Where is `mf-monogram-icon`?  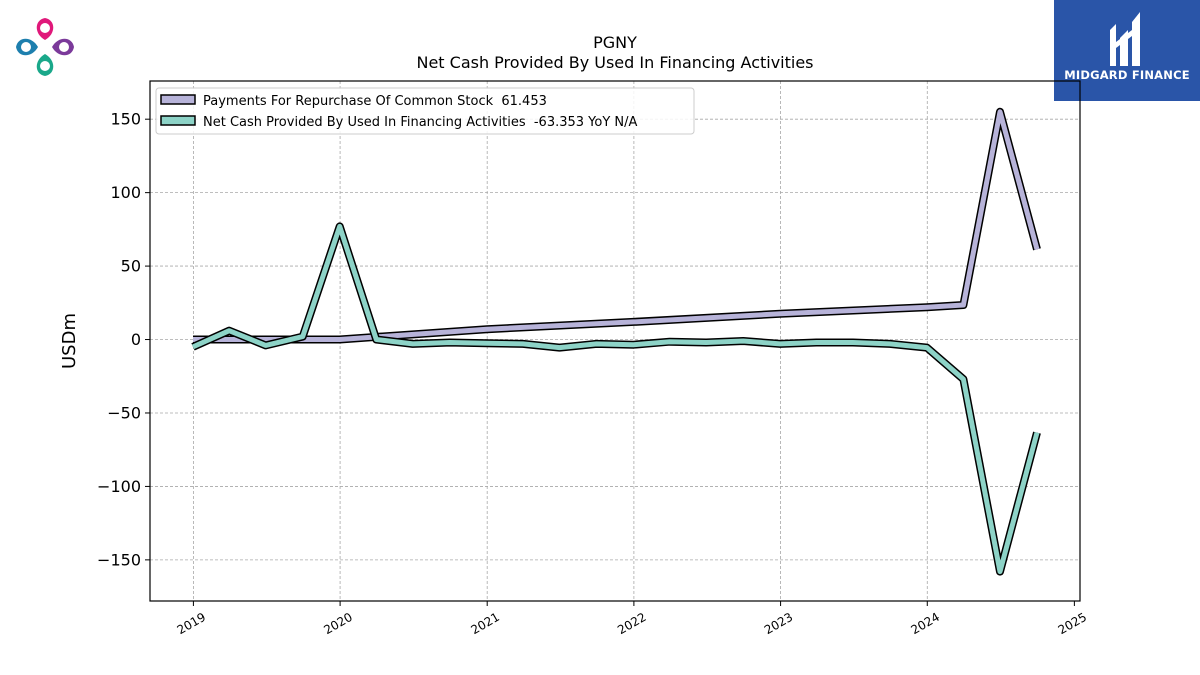 mf-monogram-icon is located at coordinates (1127, 39).